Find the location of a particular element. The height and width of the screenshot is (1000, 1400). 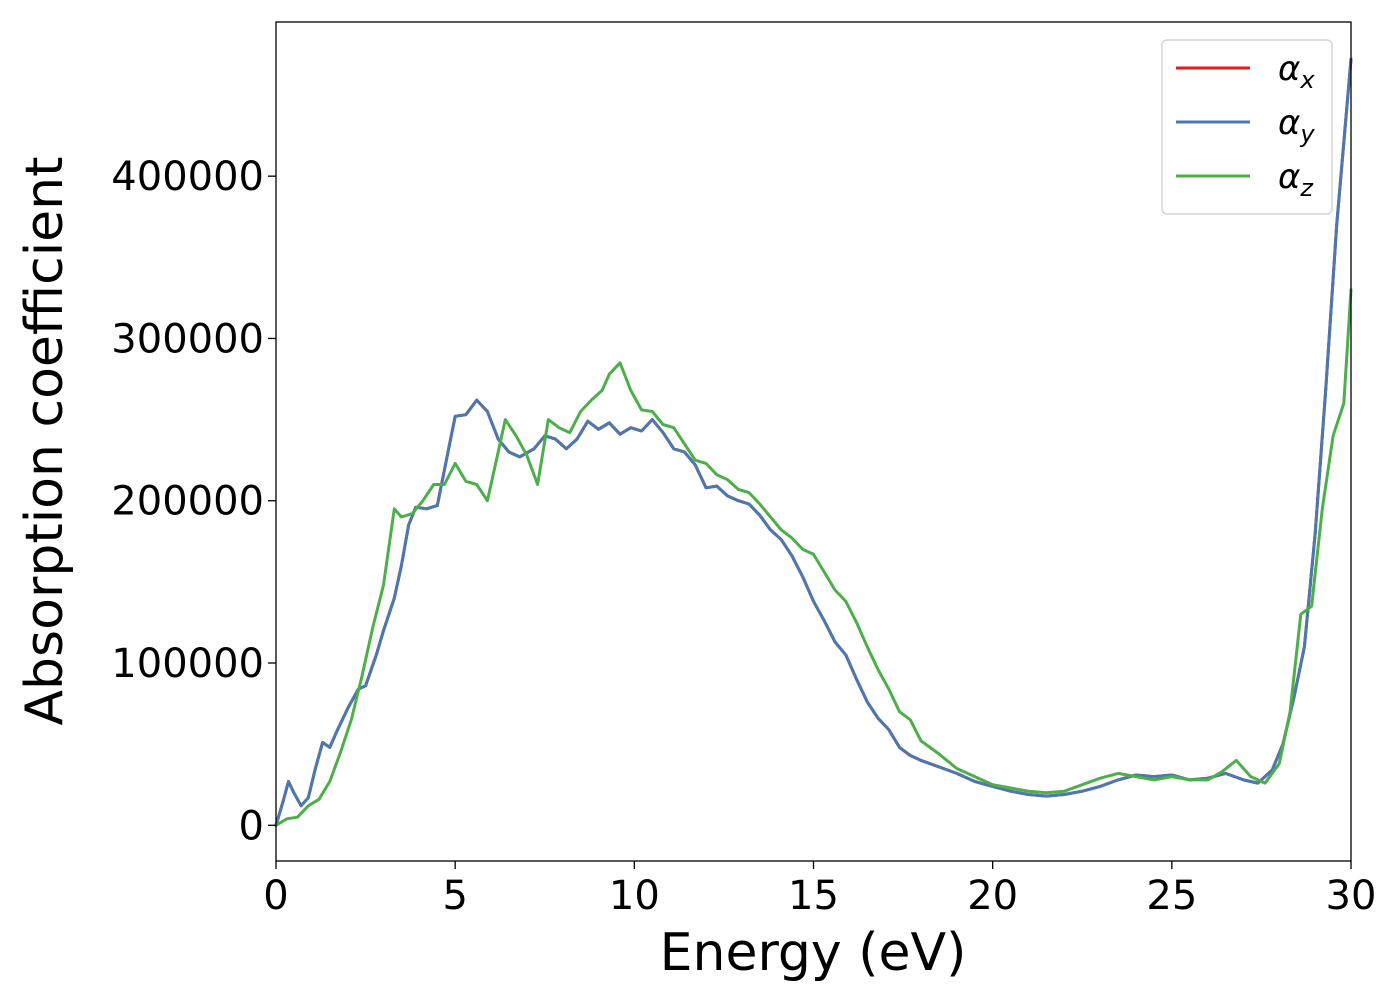

y-tick-label: 400000 is located at coordinates (187, 177).